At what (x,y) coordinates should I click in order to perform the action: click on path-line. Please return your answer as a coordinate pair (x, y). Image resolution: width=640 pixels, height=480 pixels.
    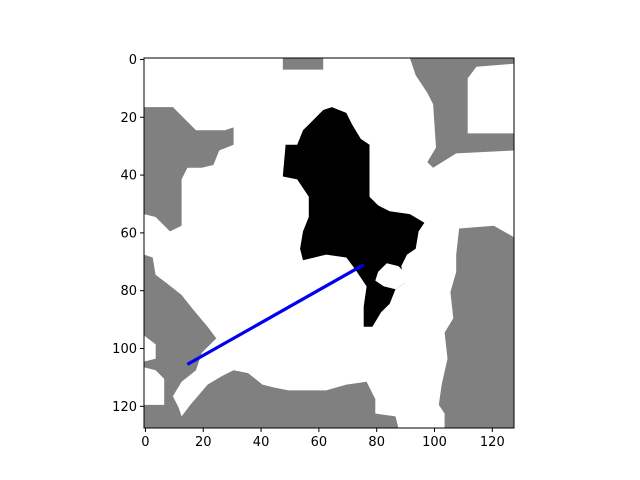
    Looking at the image, I should click on (275, 314).